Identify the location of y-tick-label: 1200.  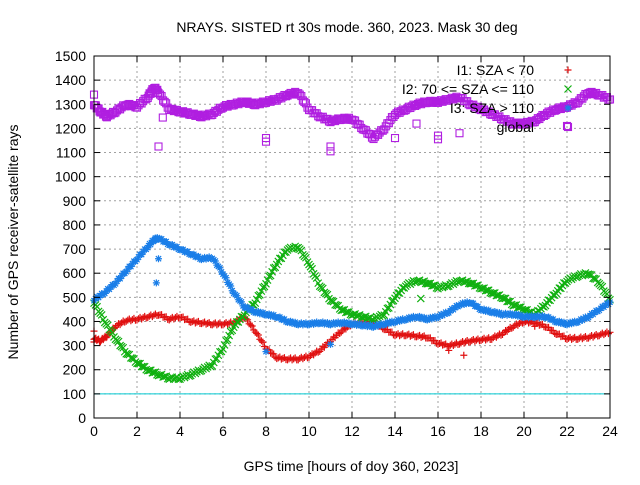
(70, 128).